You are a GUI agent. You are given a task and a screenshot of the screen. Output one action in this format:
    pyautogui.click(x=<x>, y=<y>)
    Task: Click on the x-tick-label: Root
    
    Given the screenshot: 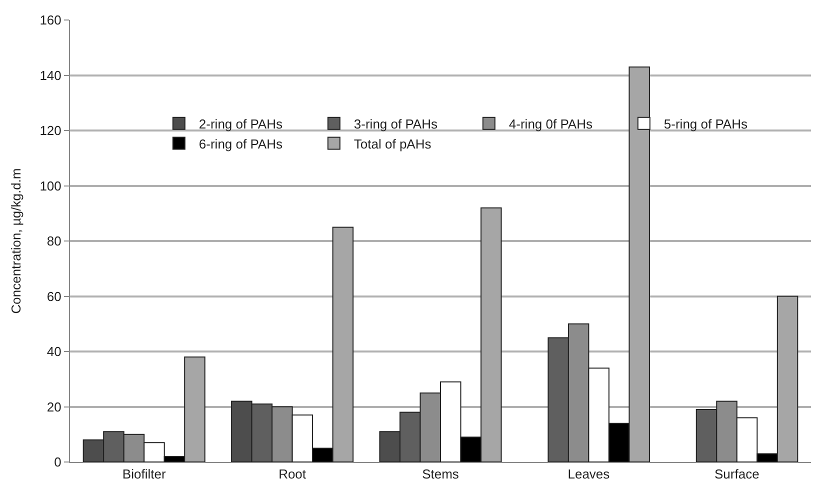 What is the action you would take?
    pyautogui.click(x=292, y=474)
    